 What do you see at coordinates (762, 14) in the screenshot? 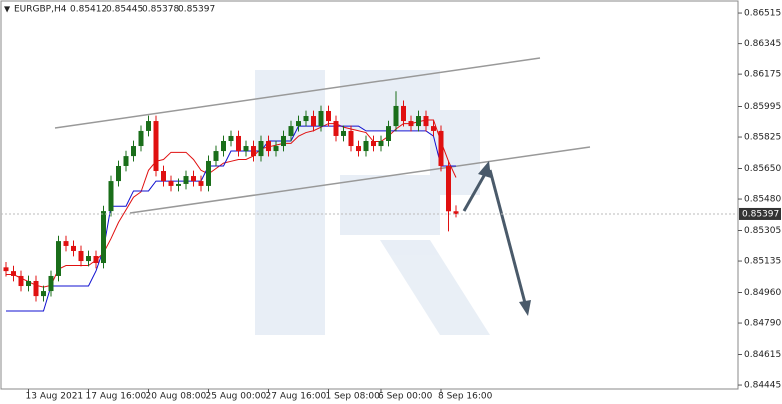
I see `y-tick-label: 0.86515` at bounding box center [762, 14].